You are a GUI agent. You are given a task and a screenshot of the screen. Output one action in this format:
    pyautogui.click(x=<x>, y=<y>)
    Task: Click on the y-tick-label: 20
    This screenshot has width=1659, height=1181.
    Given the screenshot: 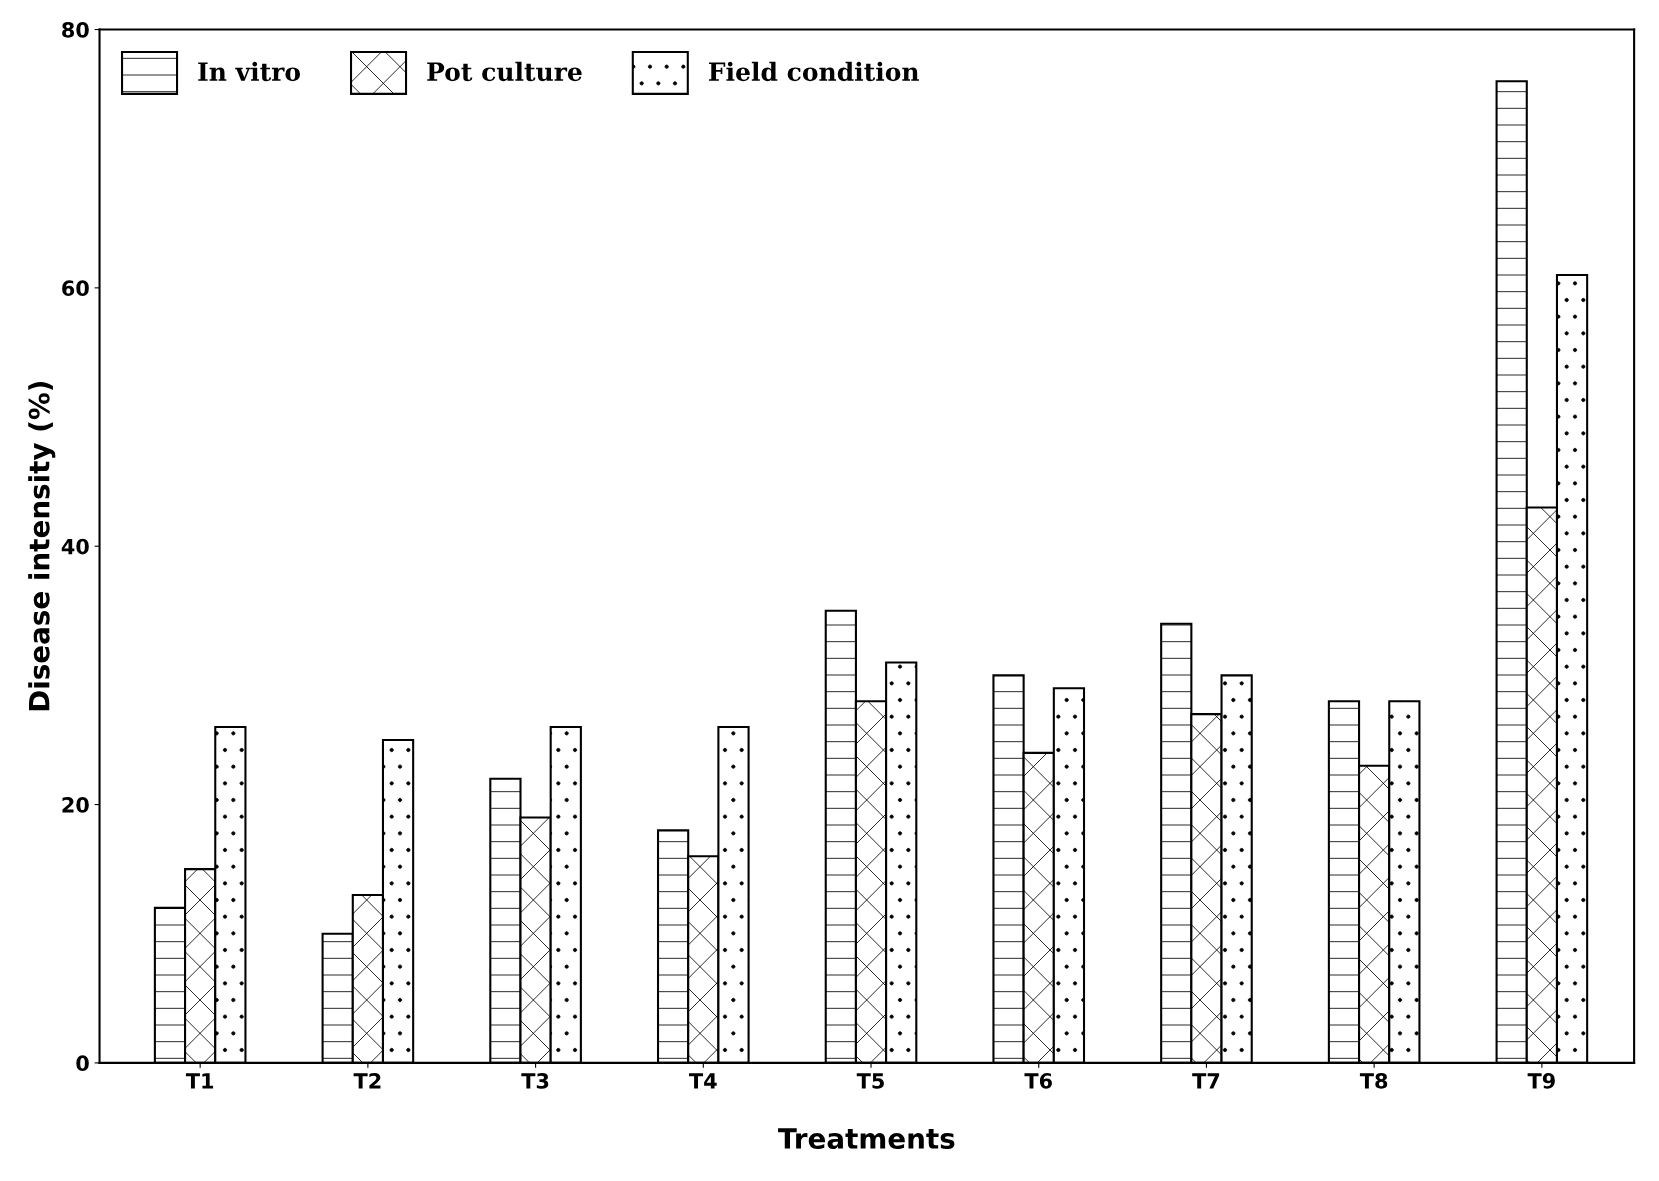 What is the action you would take?
    pyautogui.click(x=75, y=805)
    